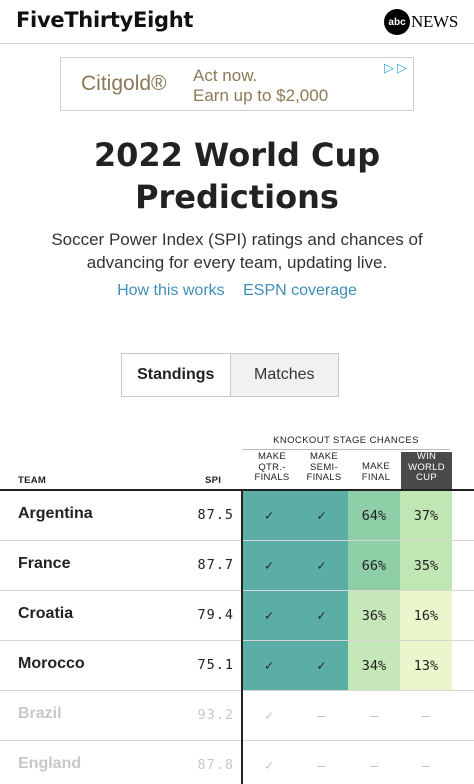 This screenshot has width=474, height=784. What do you see at coordinates (374, 615) in the screenshot?
I see `cell-final: 36%` at bounding box center [374, 615].